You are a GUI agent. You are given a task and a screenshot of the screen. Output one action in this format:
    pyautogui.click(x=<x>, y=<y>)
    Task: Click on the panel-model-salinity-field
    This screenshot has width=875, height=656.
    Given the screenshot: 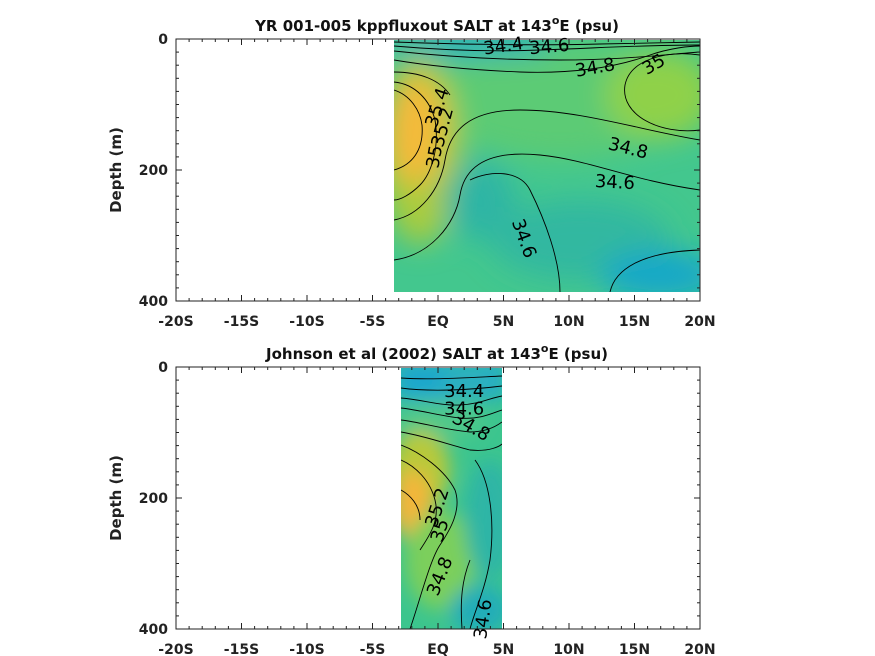 What is the action you would take?
    pyautogui.click(x=547, y=166)
    